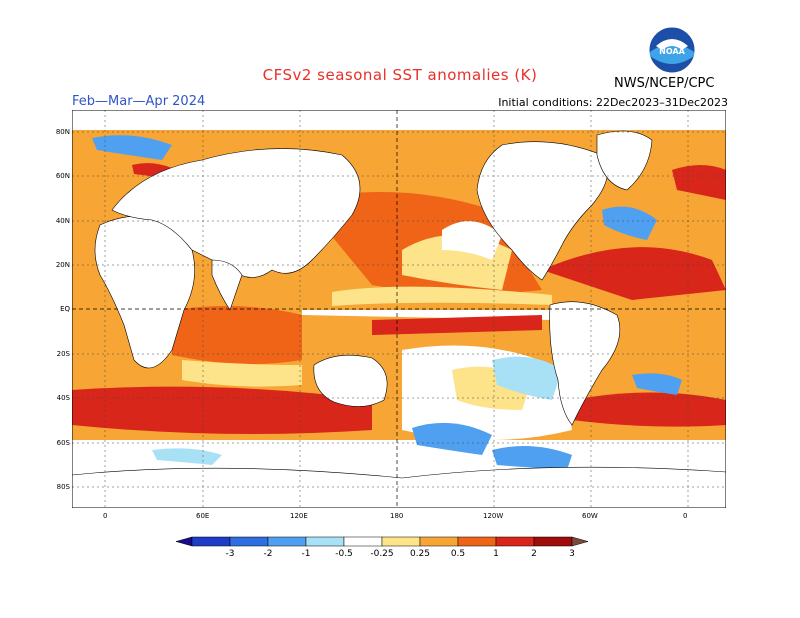  What do you see at coordinates (350, 380) in the screenshot?
I see `australia` at bounding box center [350, 380].